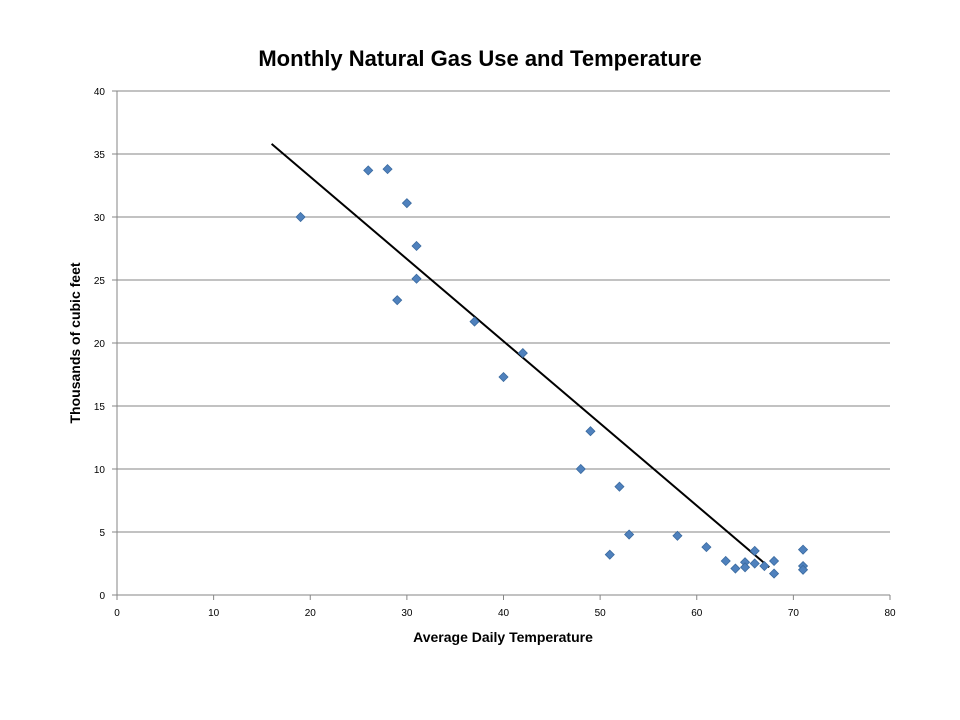 The image size is (960, 720). I want to click on y-tick-label: 10, so click(100, 470).